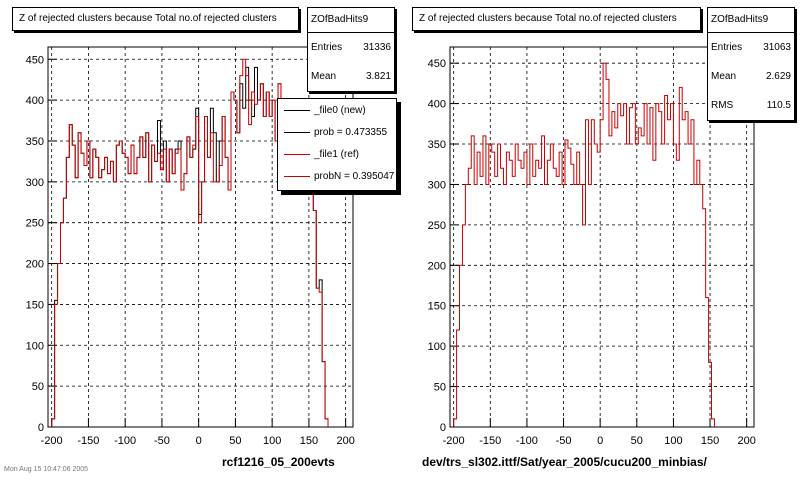 The height and width of the screenshot is (480, 800). What do you see at coordinates (351, 132) in the screenshot?
I see `legend-label: prob = 0.473355` at bounding box center [351, 132].